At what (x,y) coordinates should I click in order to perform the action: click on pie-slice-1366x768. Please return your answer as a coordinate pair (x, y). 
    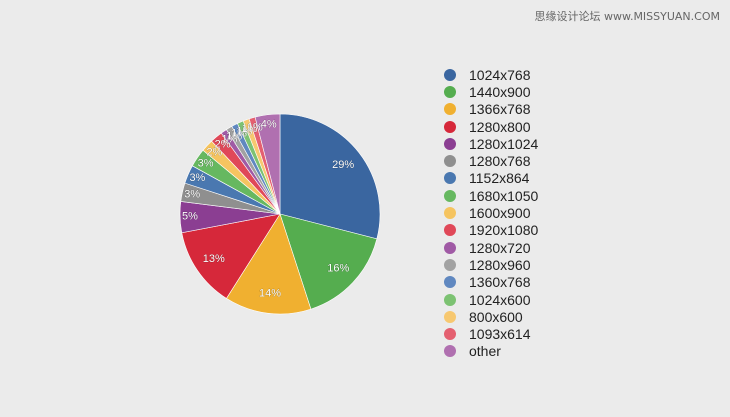
    Looking at the image, I should click on (269, 264).